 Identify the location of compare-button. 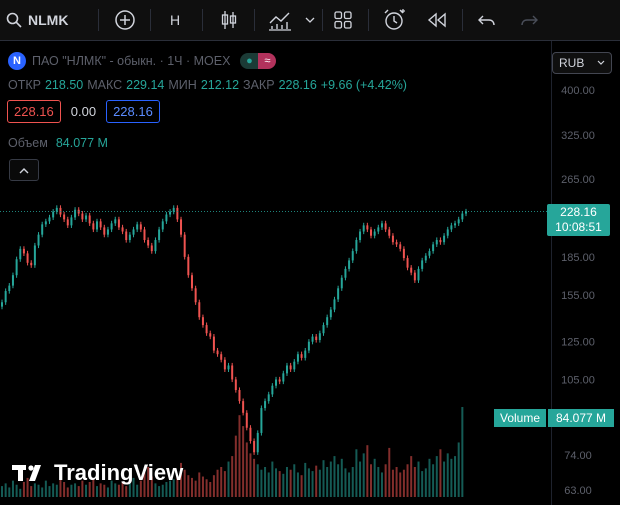
(125, 20).